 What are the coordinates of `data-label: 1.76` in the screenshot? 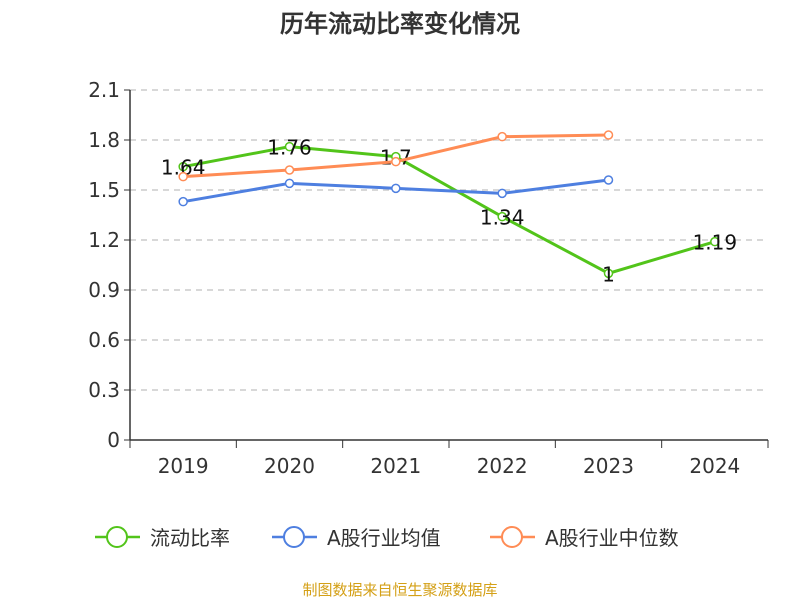 It's located at (289, 148).